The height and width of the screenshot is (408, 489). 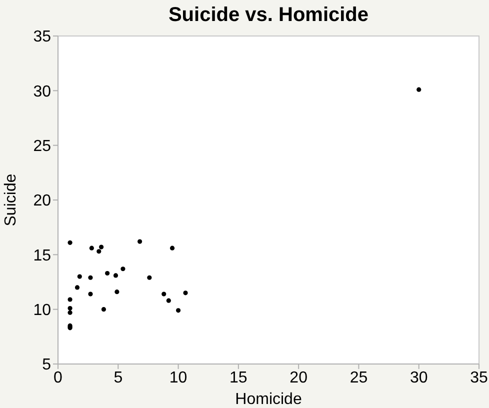 What do you see at coordinates (42, 311) in the screenshot?
I see `y-tick-label: 10` at bounding box center [42, 311].